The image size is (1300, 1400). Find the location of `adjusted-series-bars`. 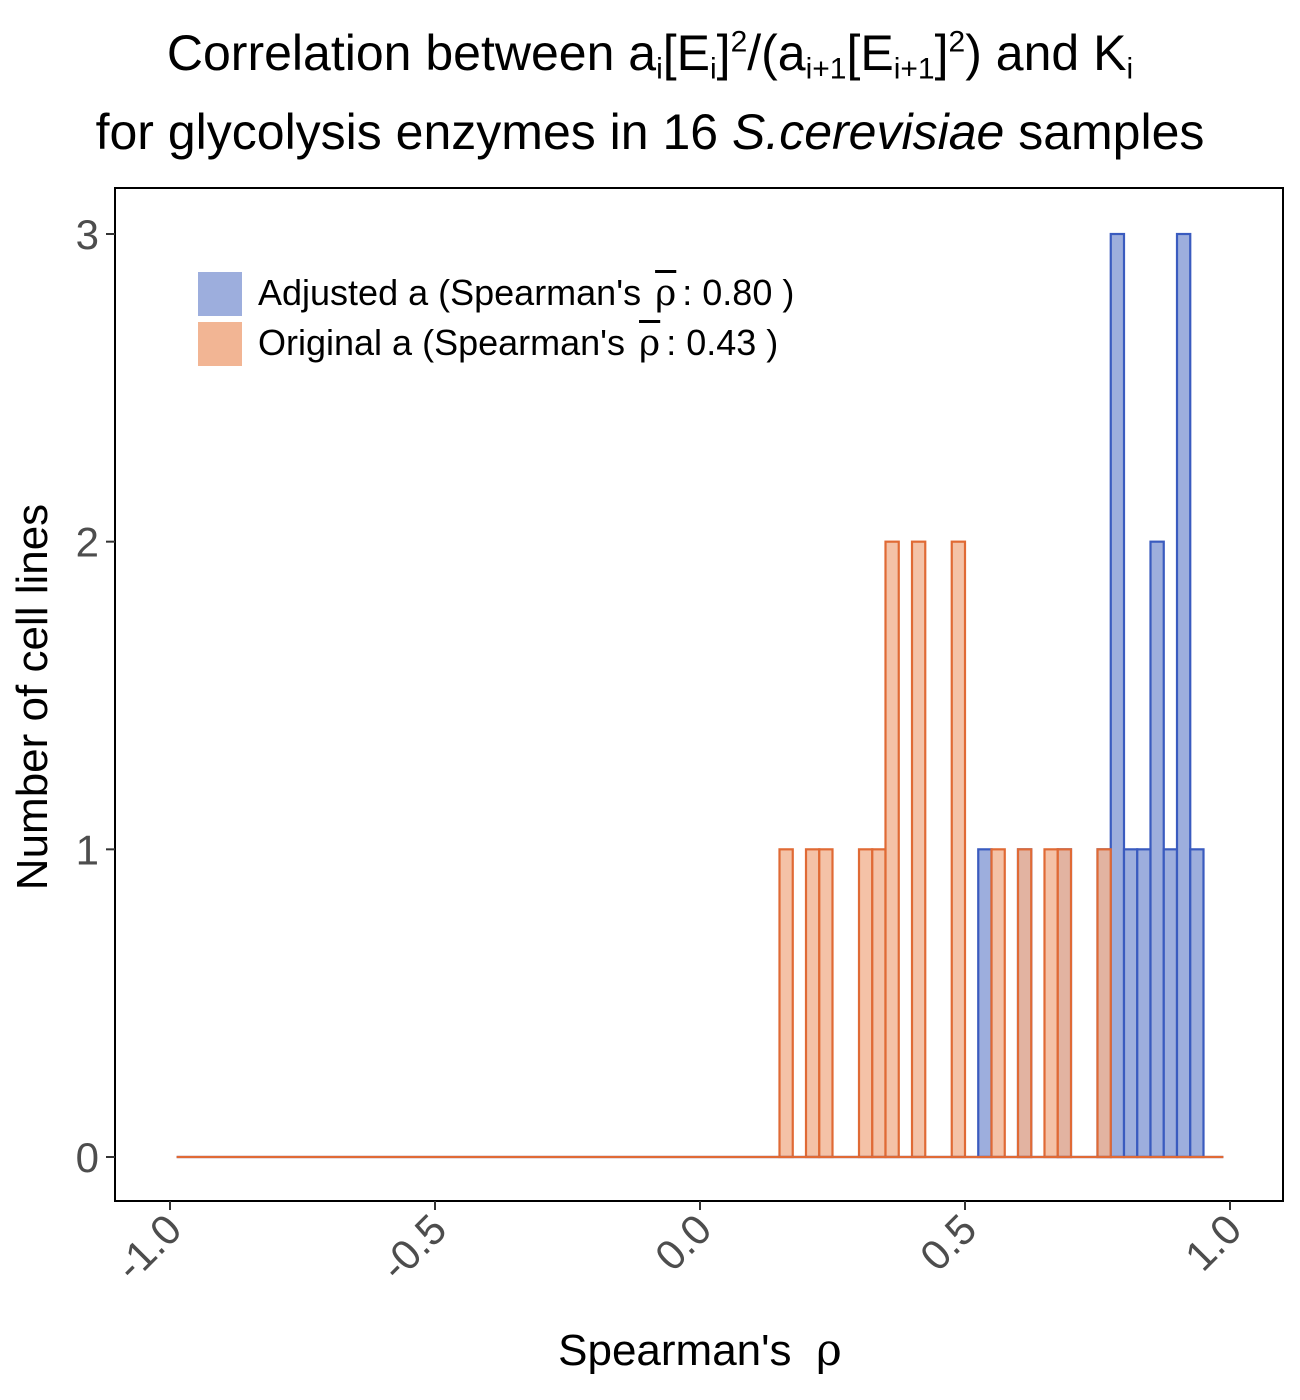

adjusted-series-bars is located at coordinates (1091, 695).